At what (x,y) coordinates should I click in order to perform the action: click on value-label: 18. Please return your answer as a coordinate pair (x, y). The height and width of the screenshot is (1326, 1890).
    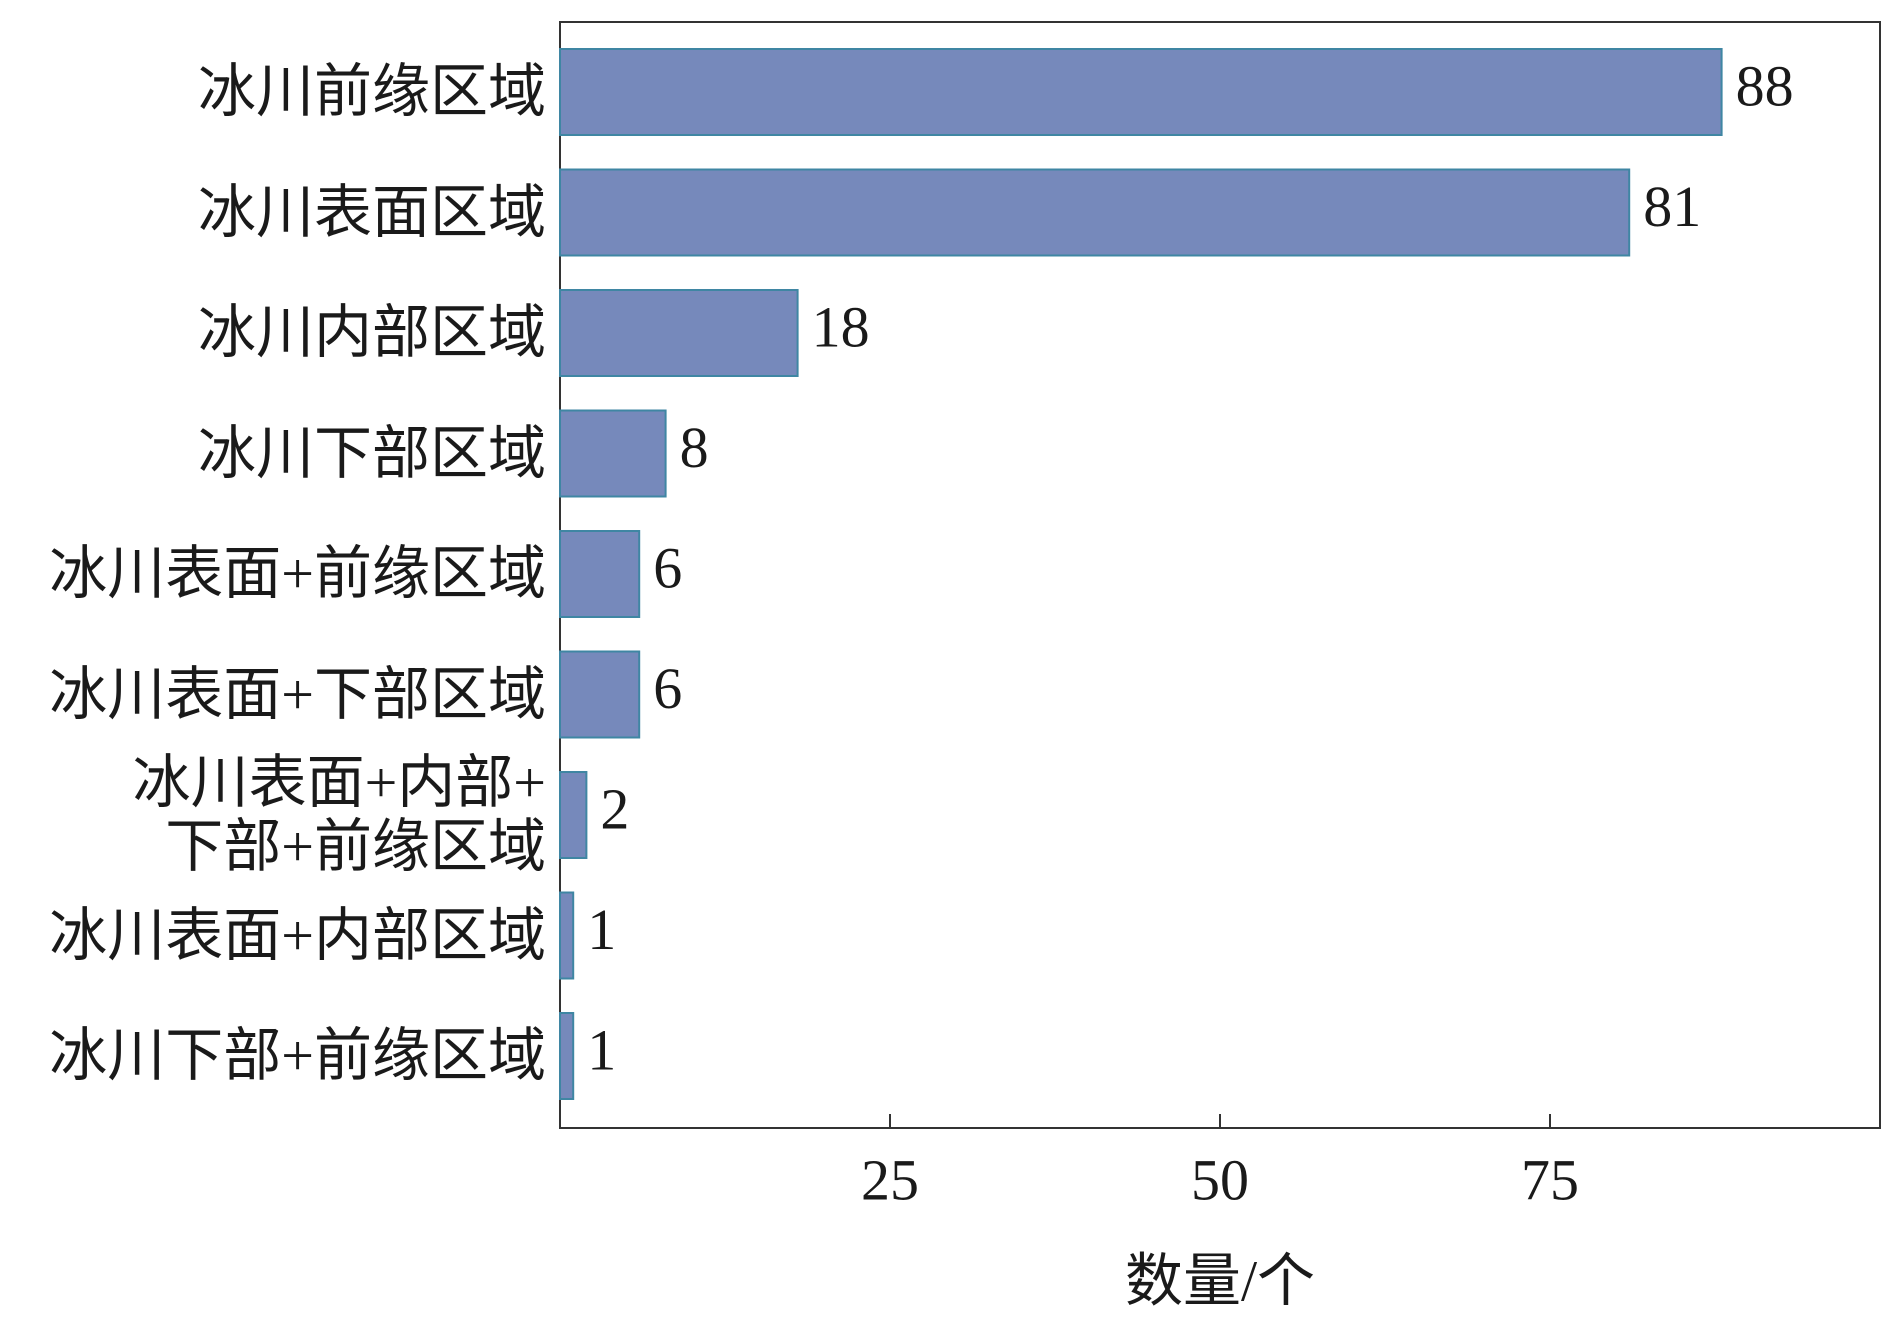
    Looking at the image, I should click on (841, 326).